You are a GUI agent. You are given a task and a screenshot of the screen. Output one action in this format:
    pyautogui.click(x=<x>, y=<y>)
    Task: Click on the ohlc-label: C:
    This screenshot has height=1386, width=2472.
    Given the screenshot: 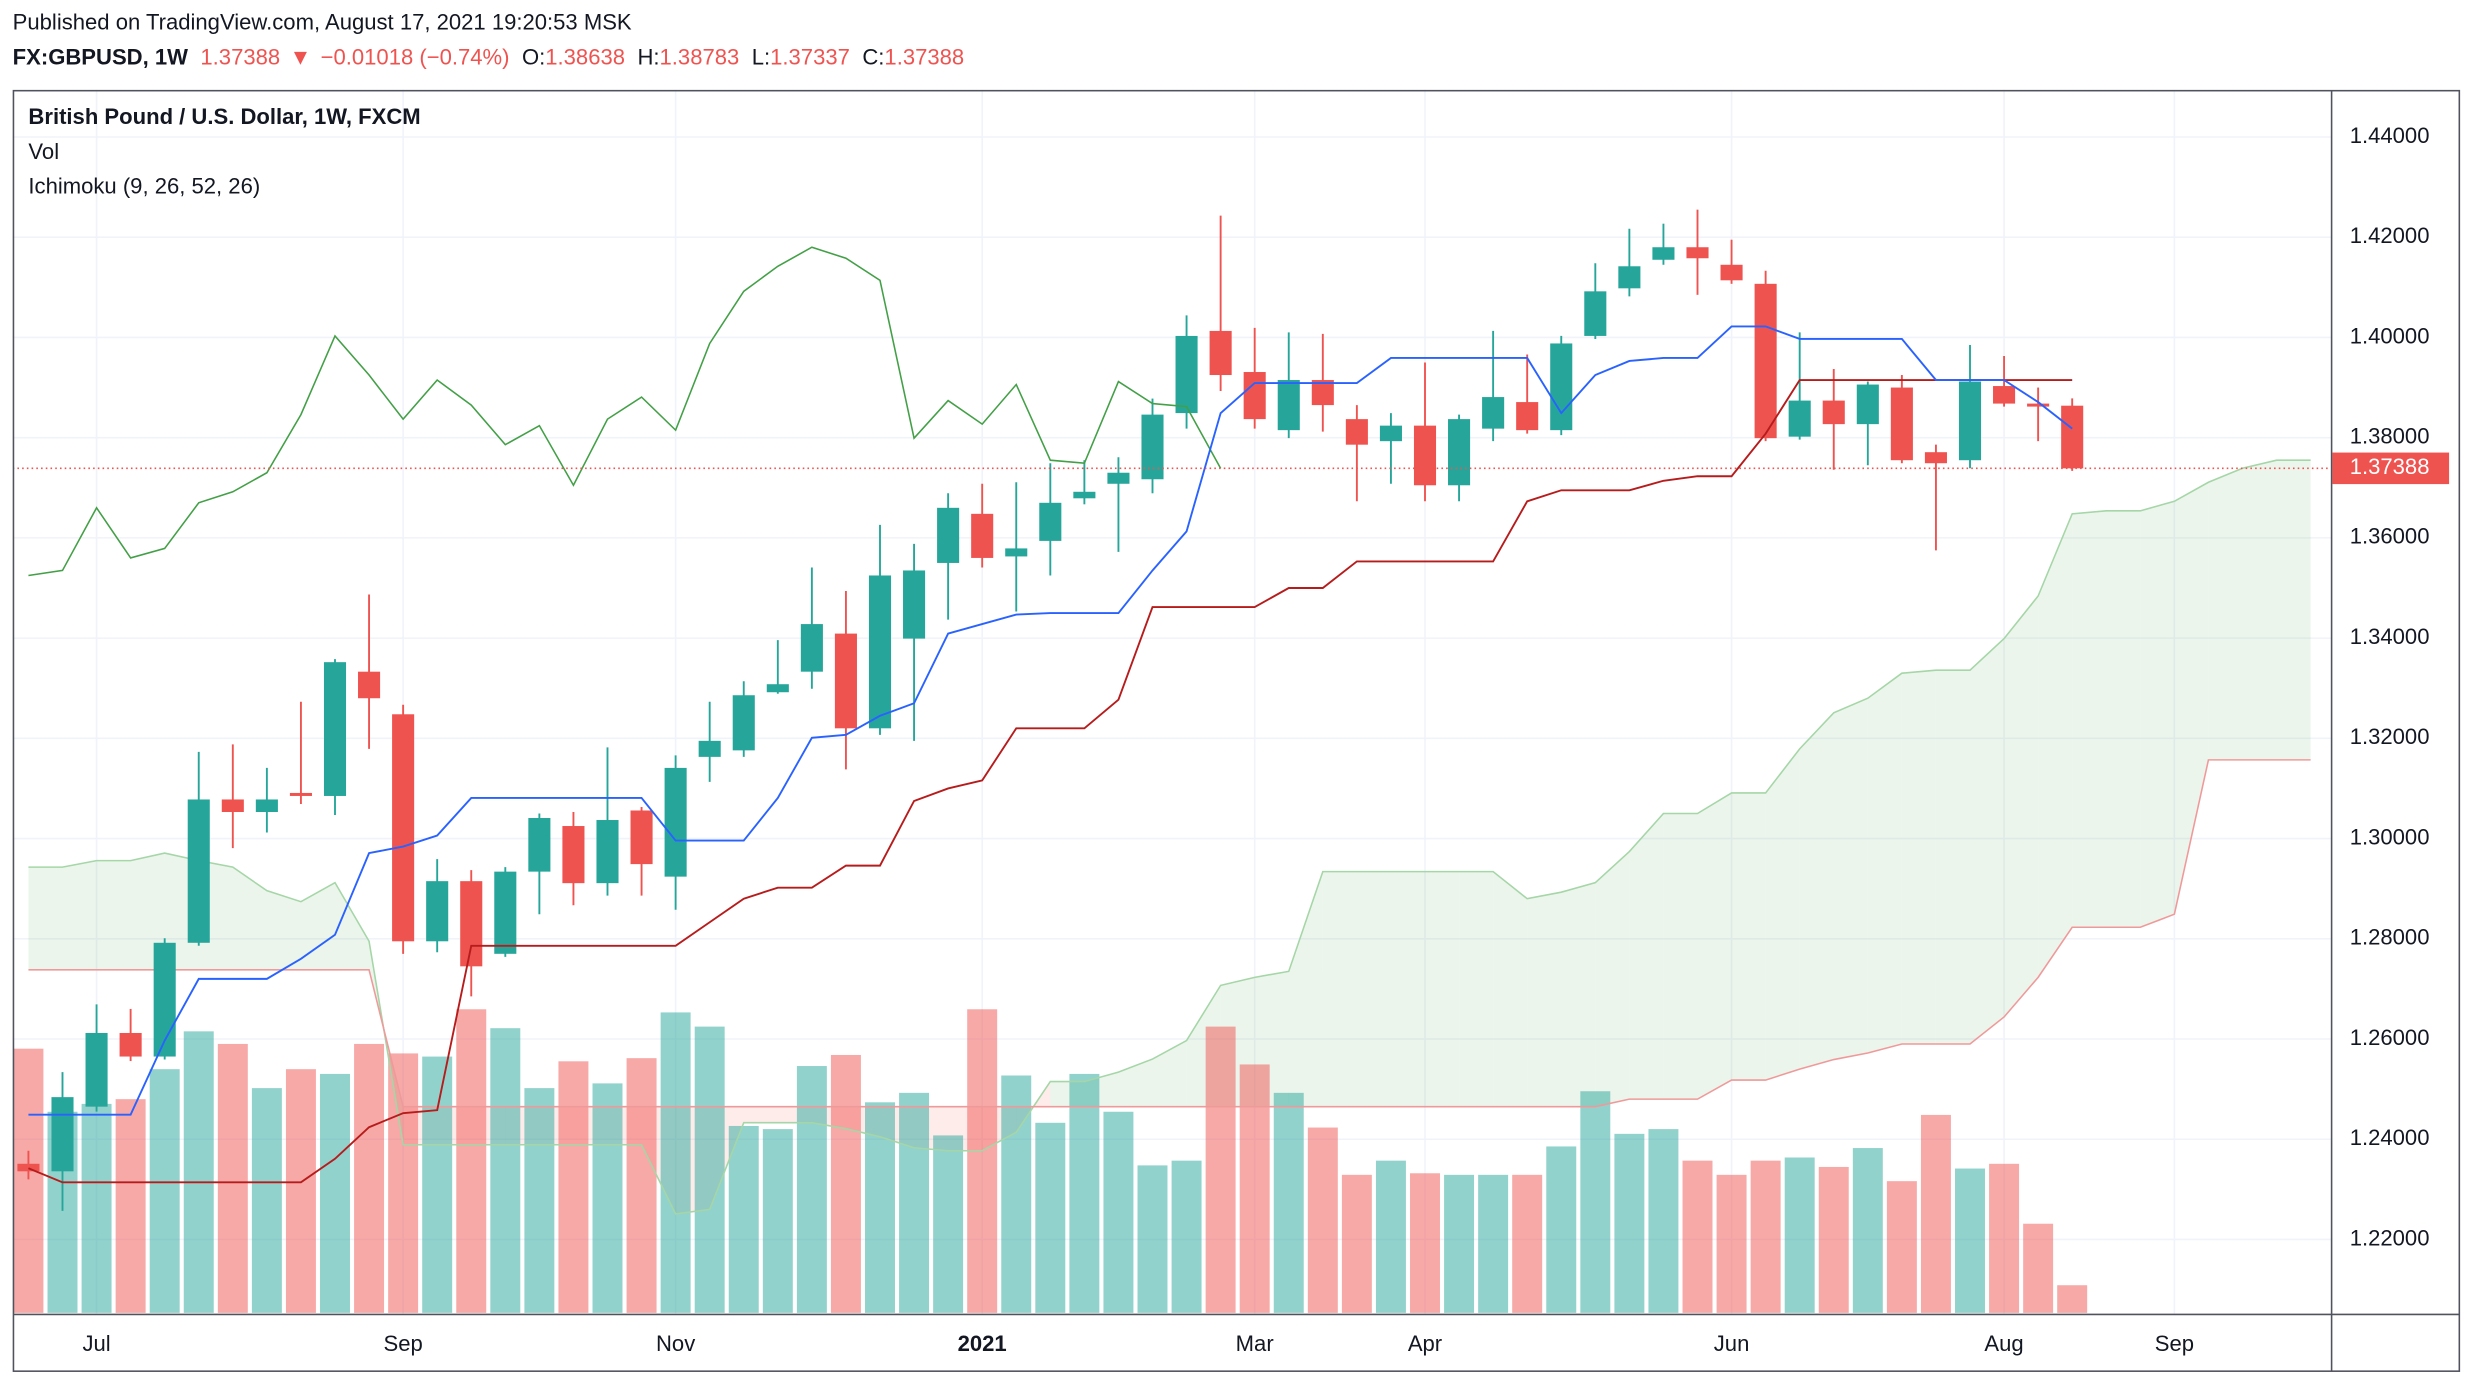 What is the action you would take?
    pyautogui.click(x=873, y=56)
    